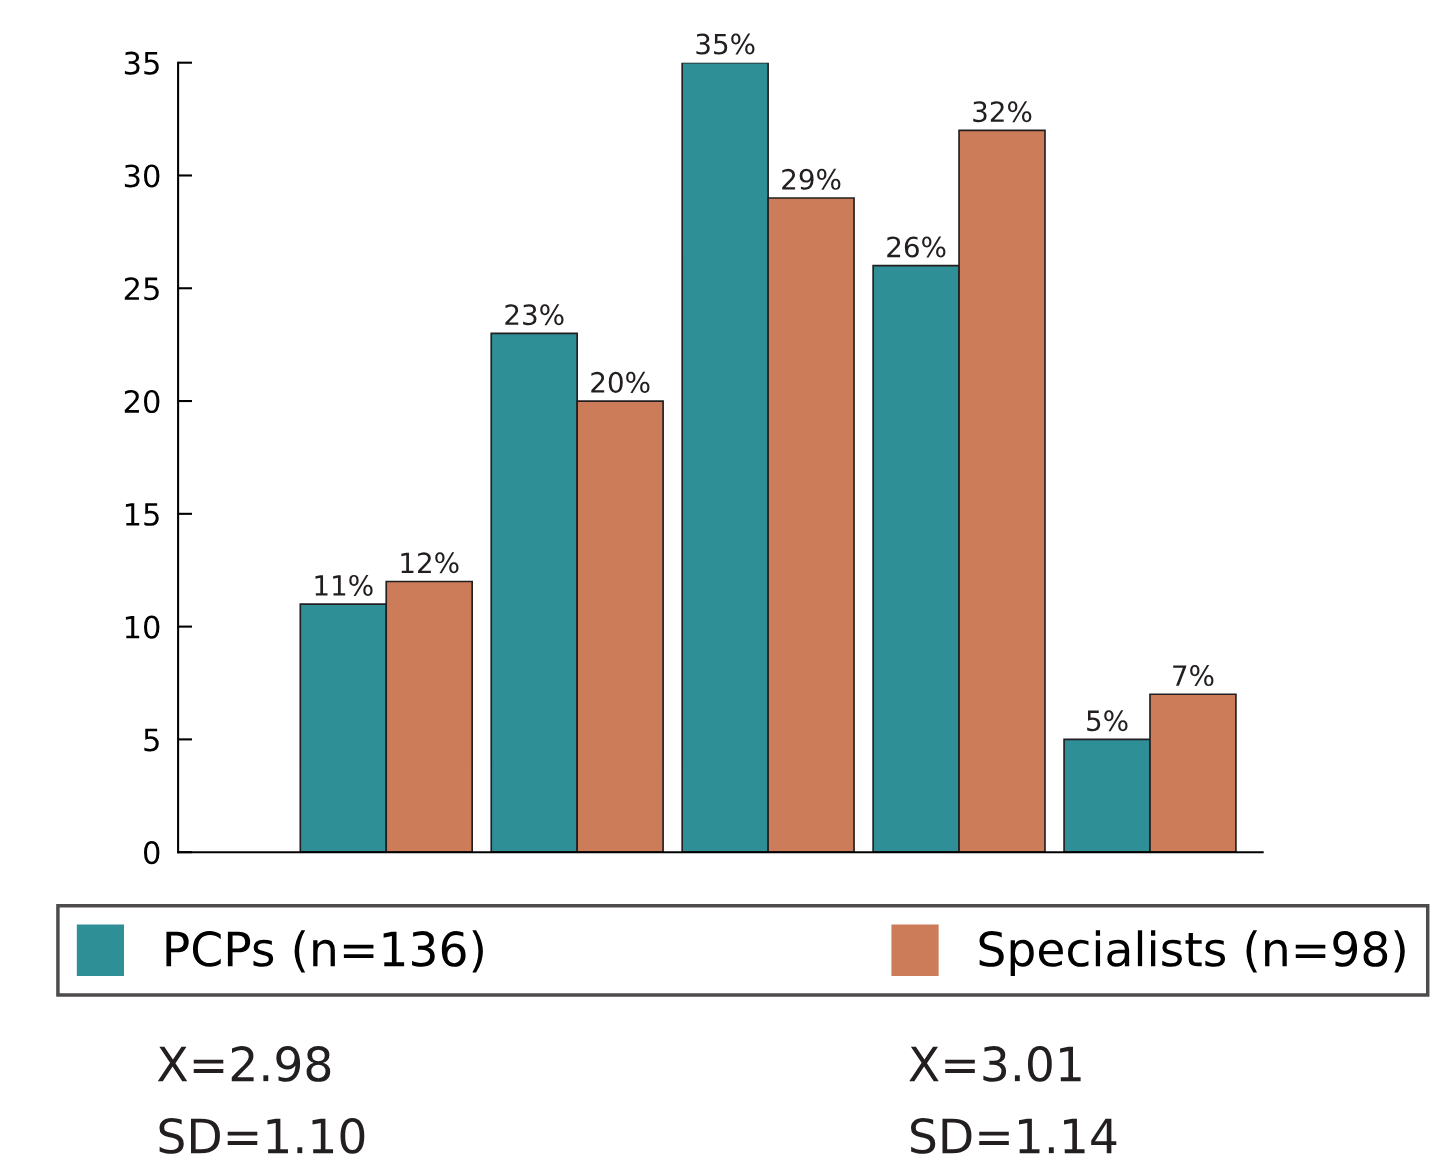  I want to click on text: X=2.98, so click(244, 1064).